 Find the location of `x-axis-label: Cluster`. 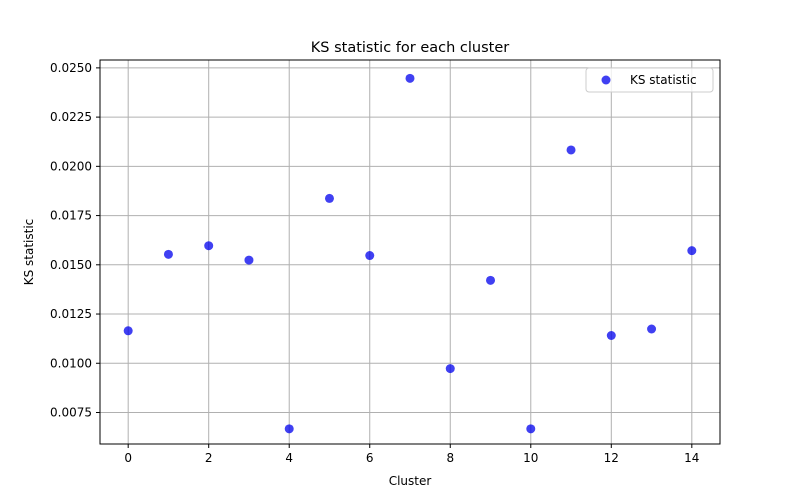

x-axis-label: Cluster is located at coordinates (410, 481).